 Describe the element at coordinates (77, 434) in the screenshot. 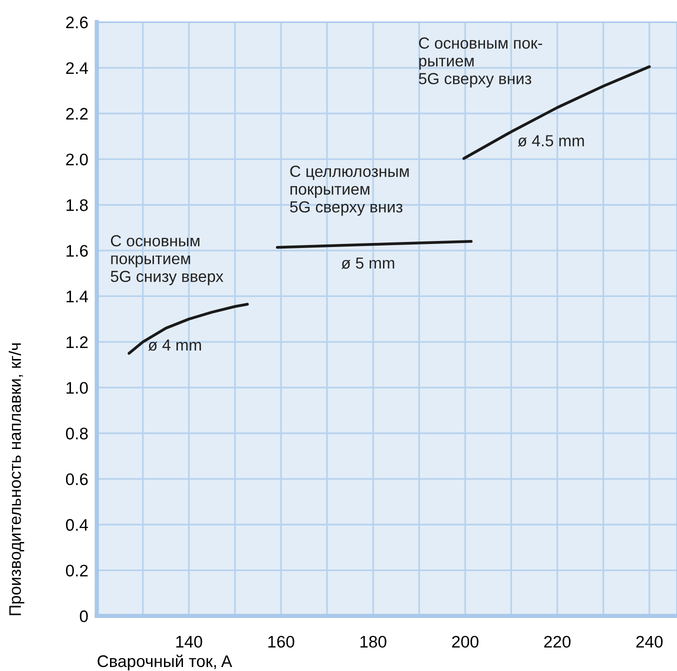

I see `y-tick-label: 0.8` at that location.